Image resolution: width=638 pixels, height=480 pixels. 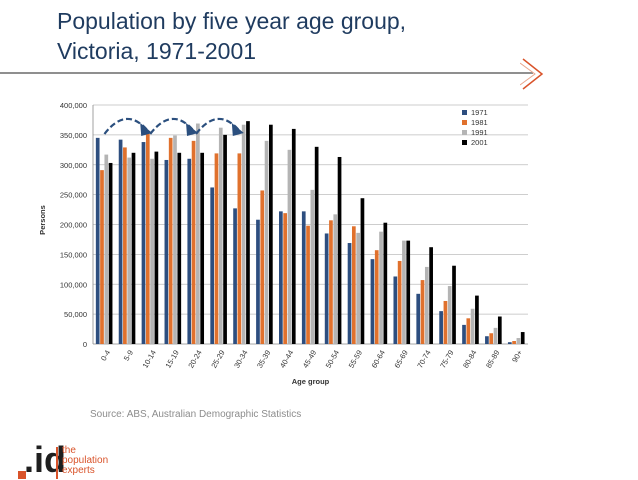 I want to click on legend-swatch-1971, so click(x=464, y=112).